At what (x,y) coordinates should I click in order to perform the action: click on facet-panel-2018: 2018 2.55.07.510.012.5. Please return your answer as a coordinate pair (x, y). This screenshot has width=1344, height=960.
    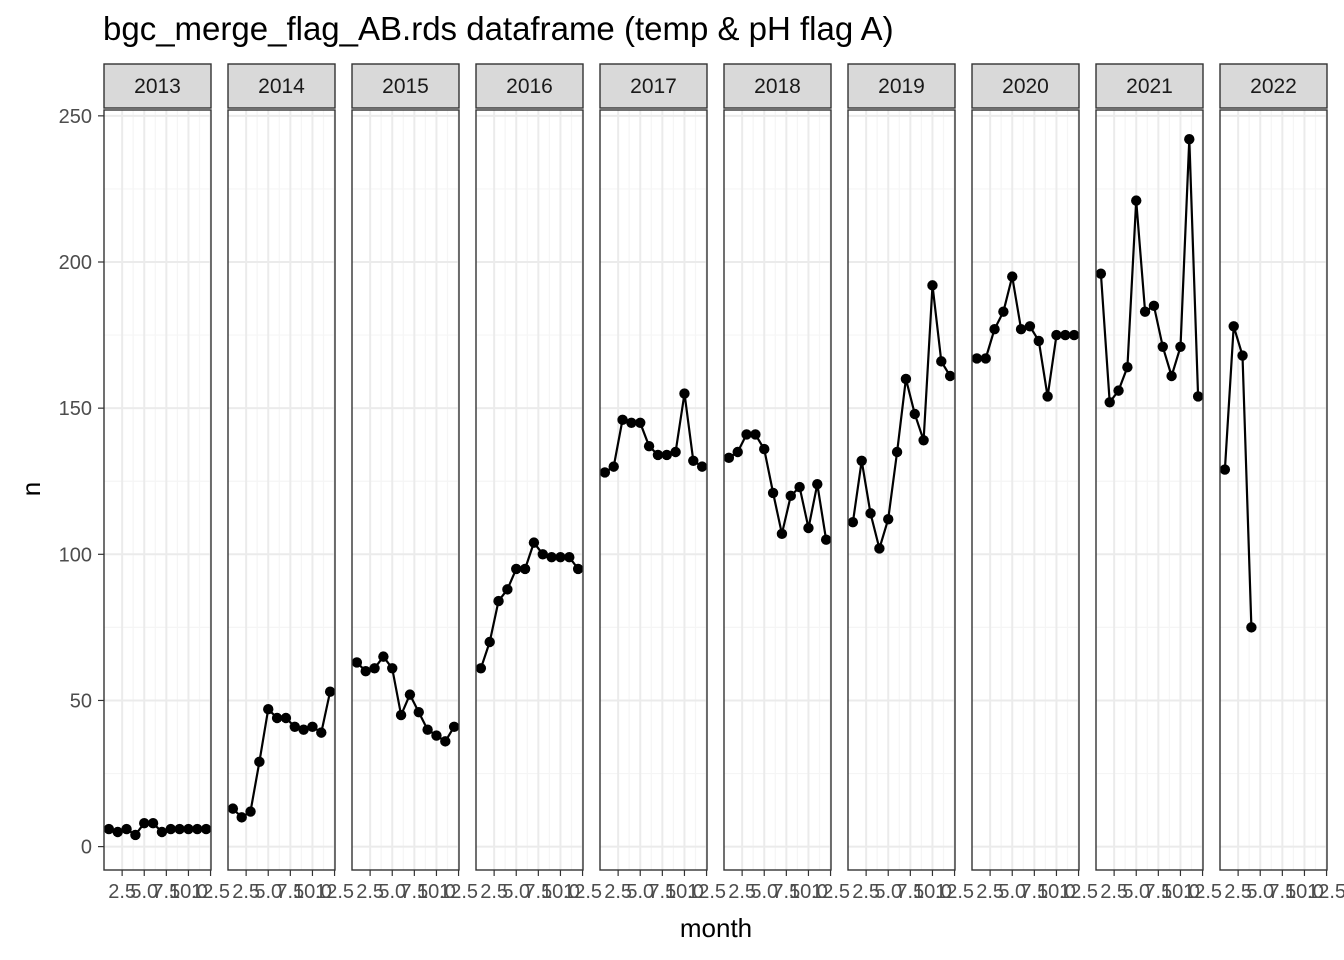
    Looking at the image, I should click on (786, 483).